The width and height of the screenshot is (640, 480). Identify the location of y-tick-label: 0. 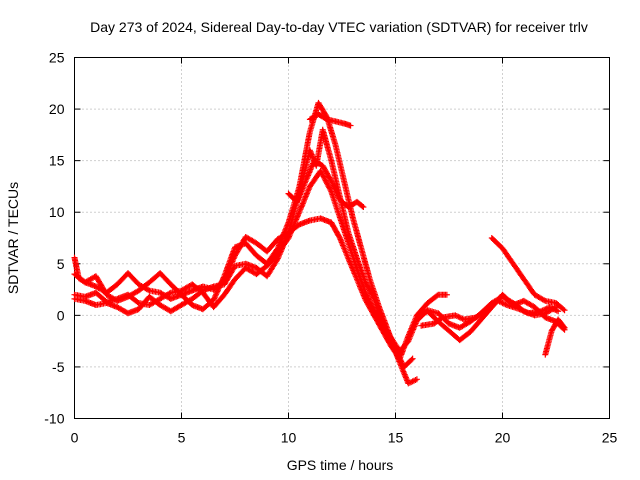
(61, 315).